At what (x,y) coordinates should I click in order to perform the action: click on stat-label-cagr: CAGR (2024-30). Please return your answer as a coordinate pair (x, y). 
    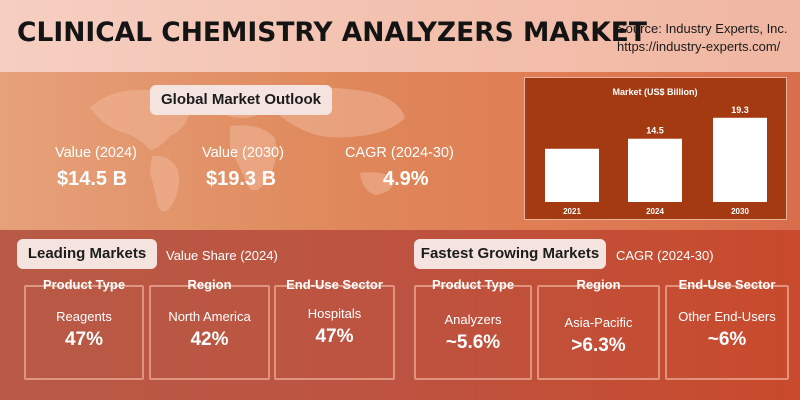
    Looking at the image, I should click on (399, 153).